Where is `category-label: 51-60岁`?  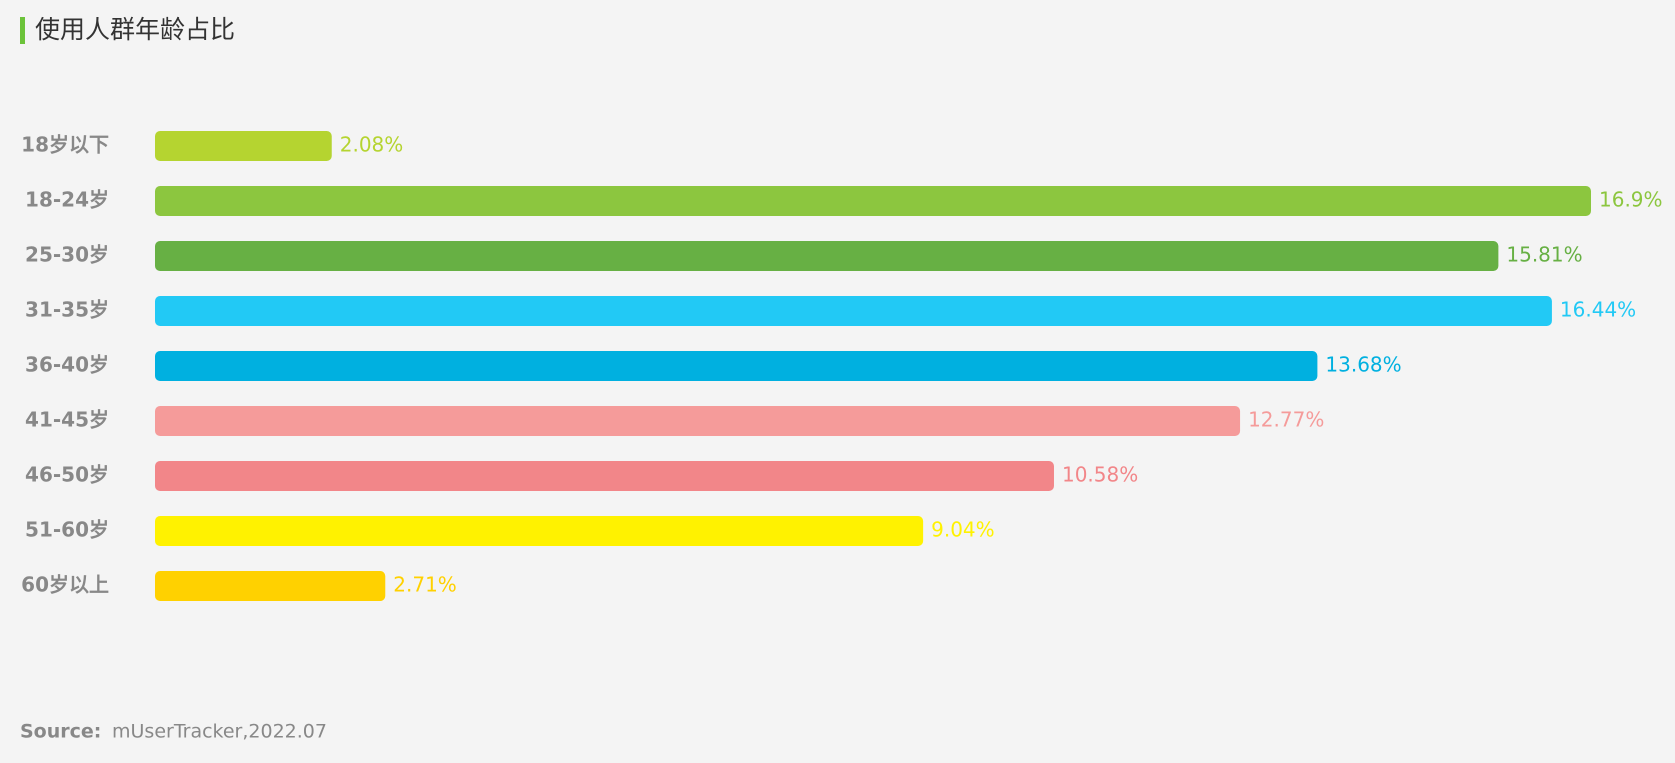
category-label: 51-60岁 is located at coordinates (67, 530).